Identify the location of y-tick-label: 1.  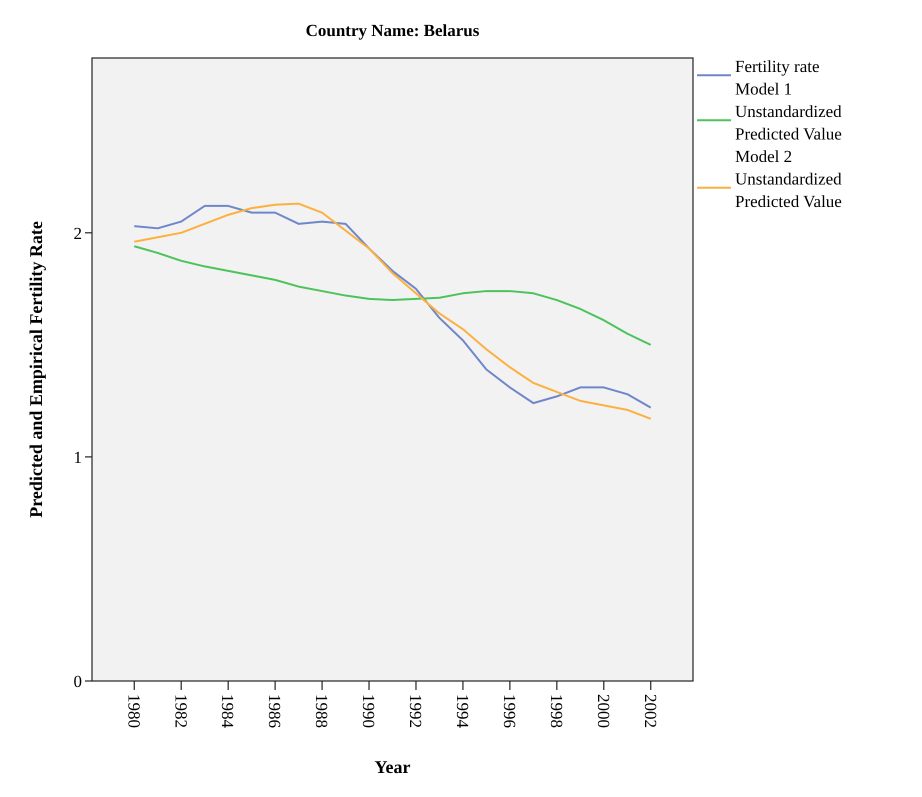
(78, 457).